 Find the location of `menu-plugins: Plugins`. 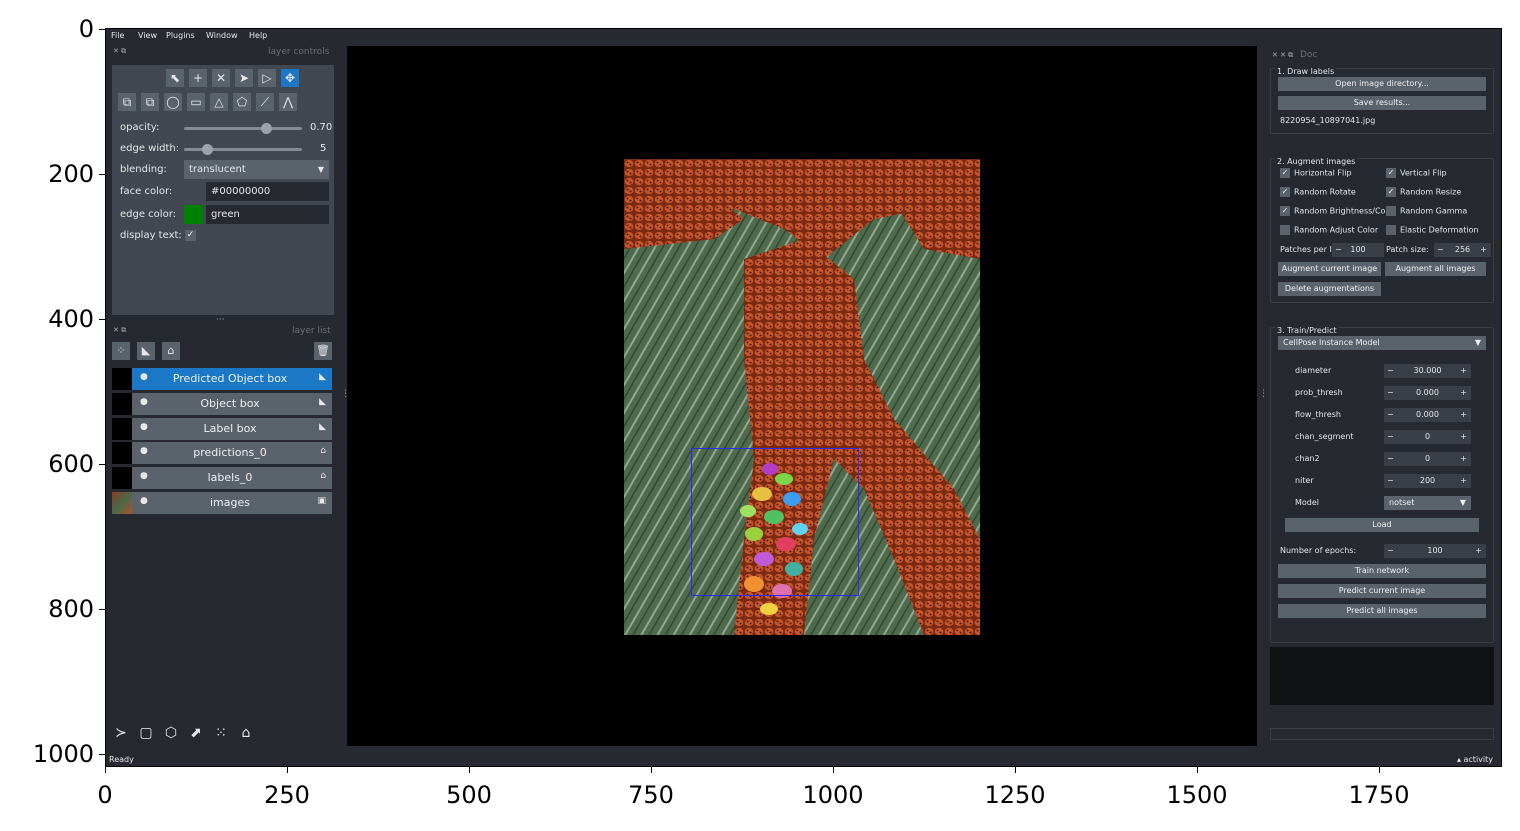

menu-plugins: Plugins is located at coordinates (180, 35).